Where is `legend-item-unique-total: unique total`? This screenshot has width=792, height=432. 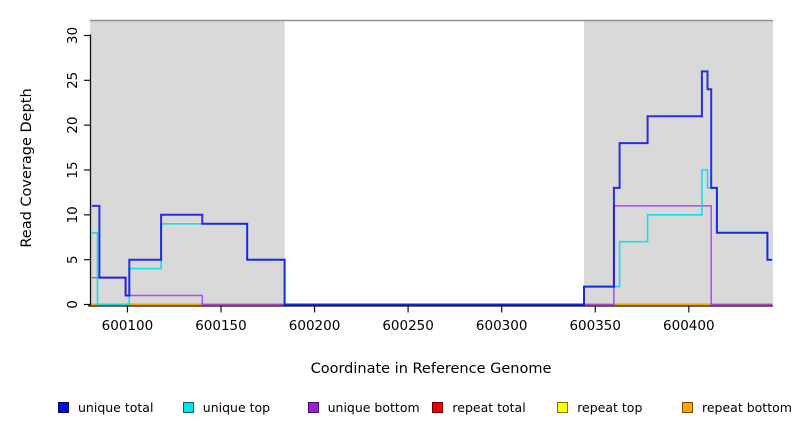
legend-item-unique-total: unique total is located at coordinates (105, 407).